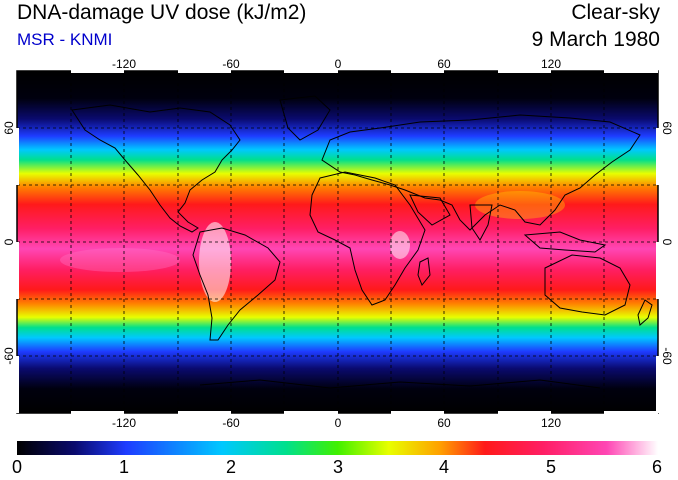  What do you see at coordinates (338, 423) in the screenshot?
I see `lon-tick-bottom: 0` at bounding box center [338, 423].